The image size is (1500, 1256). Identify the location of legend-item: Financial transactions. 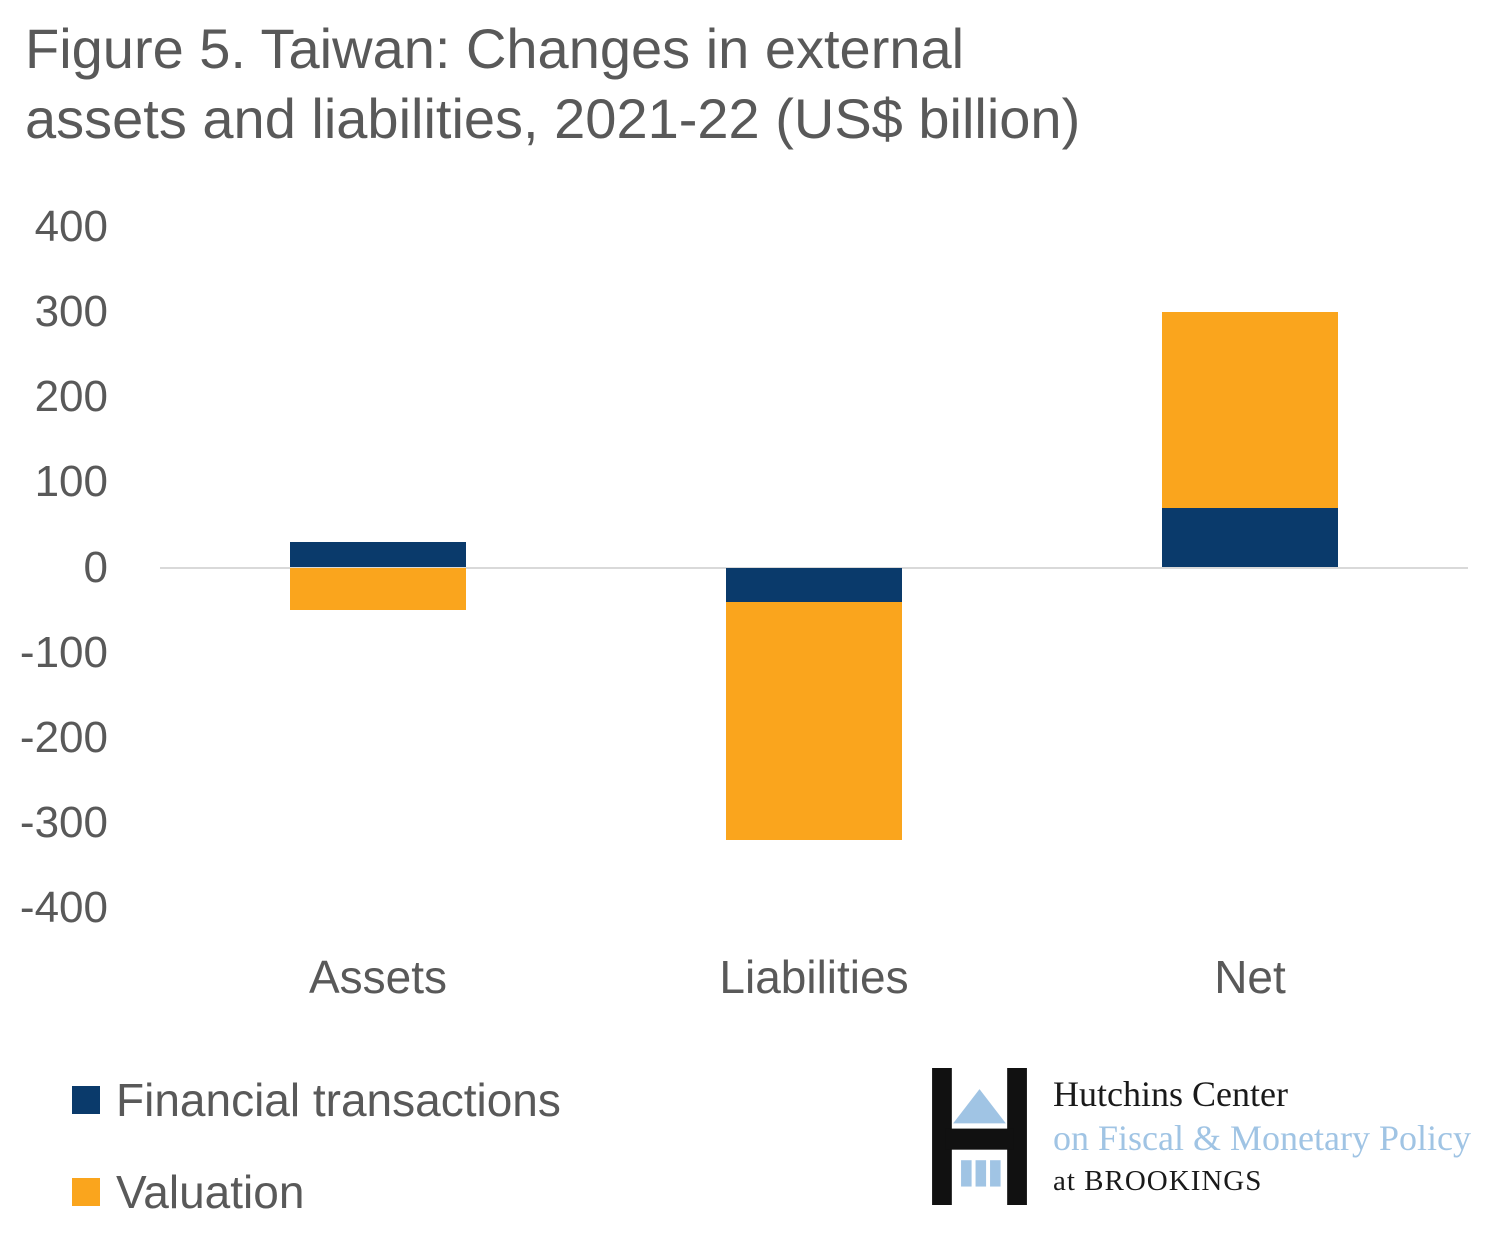
(316, 1100).